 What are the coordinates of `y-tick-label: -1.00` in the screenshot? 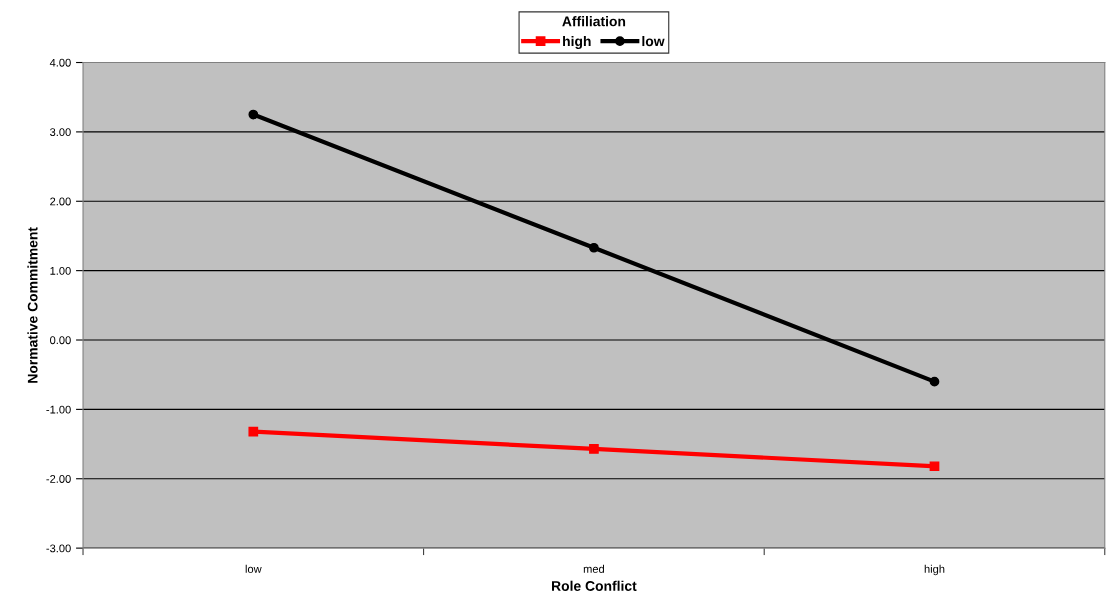 It's located at (58, 409).